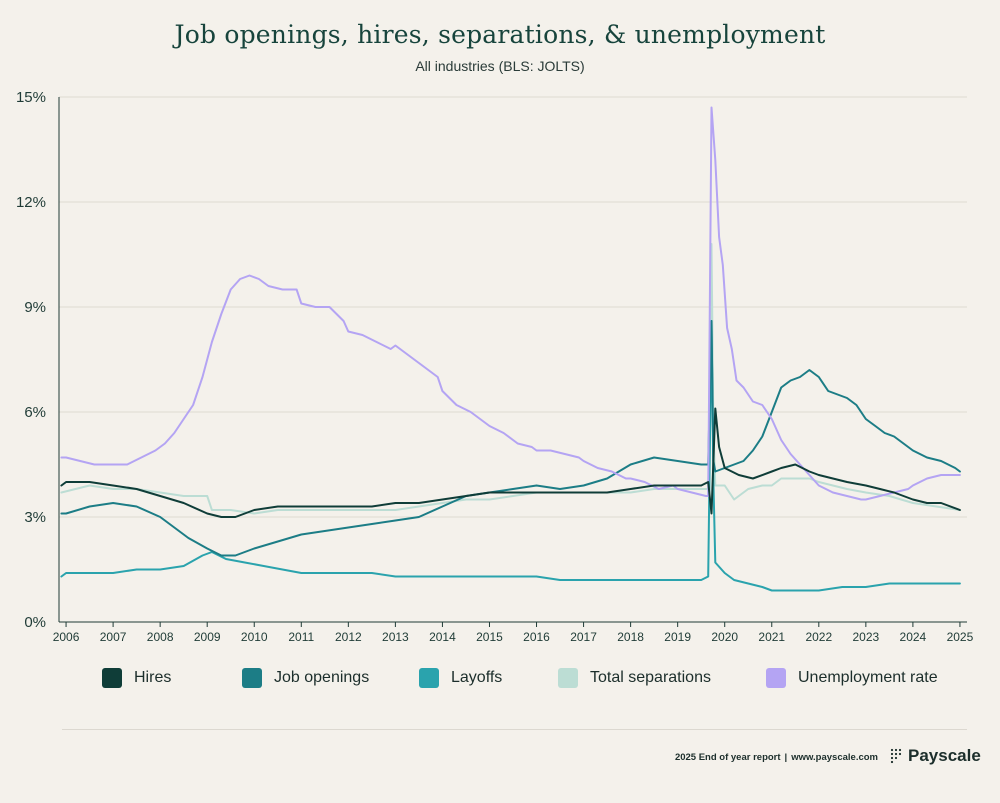 This screenshot has width=1000, height=803. I want to click on x-tick-label: 2024, so click(913, 637).